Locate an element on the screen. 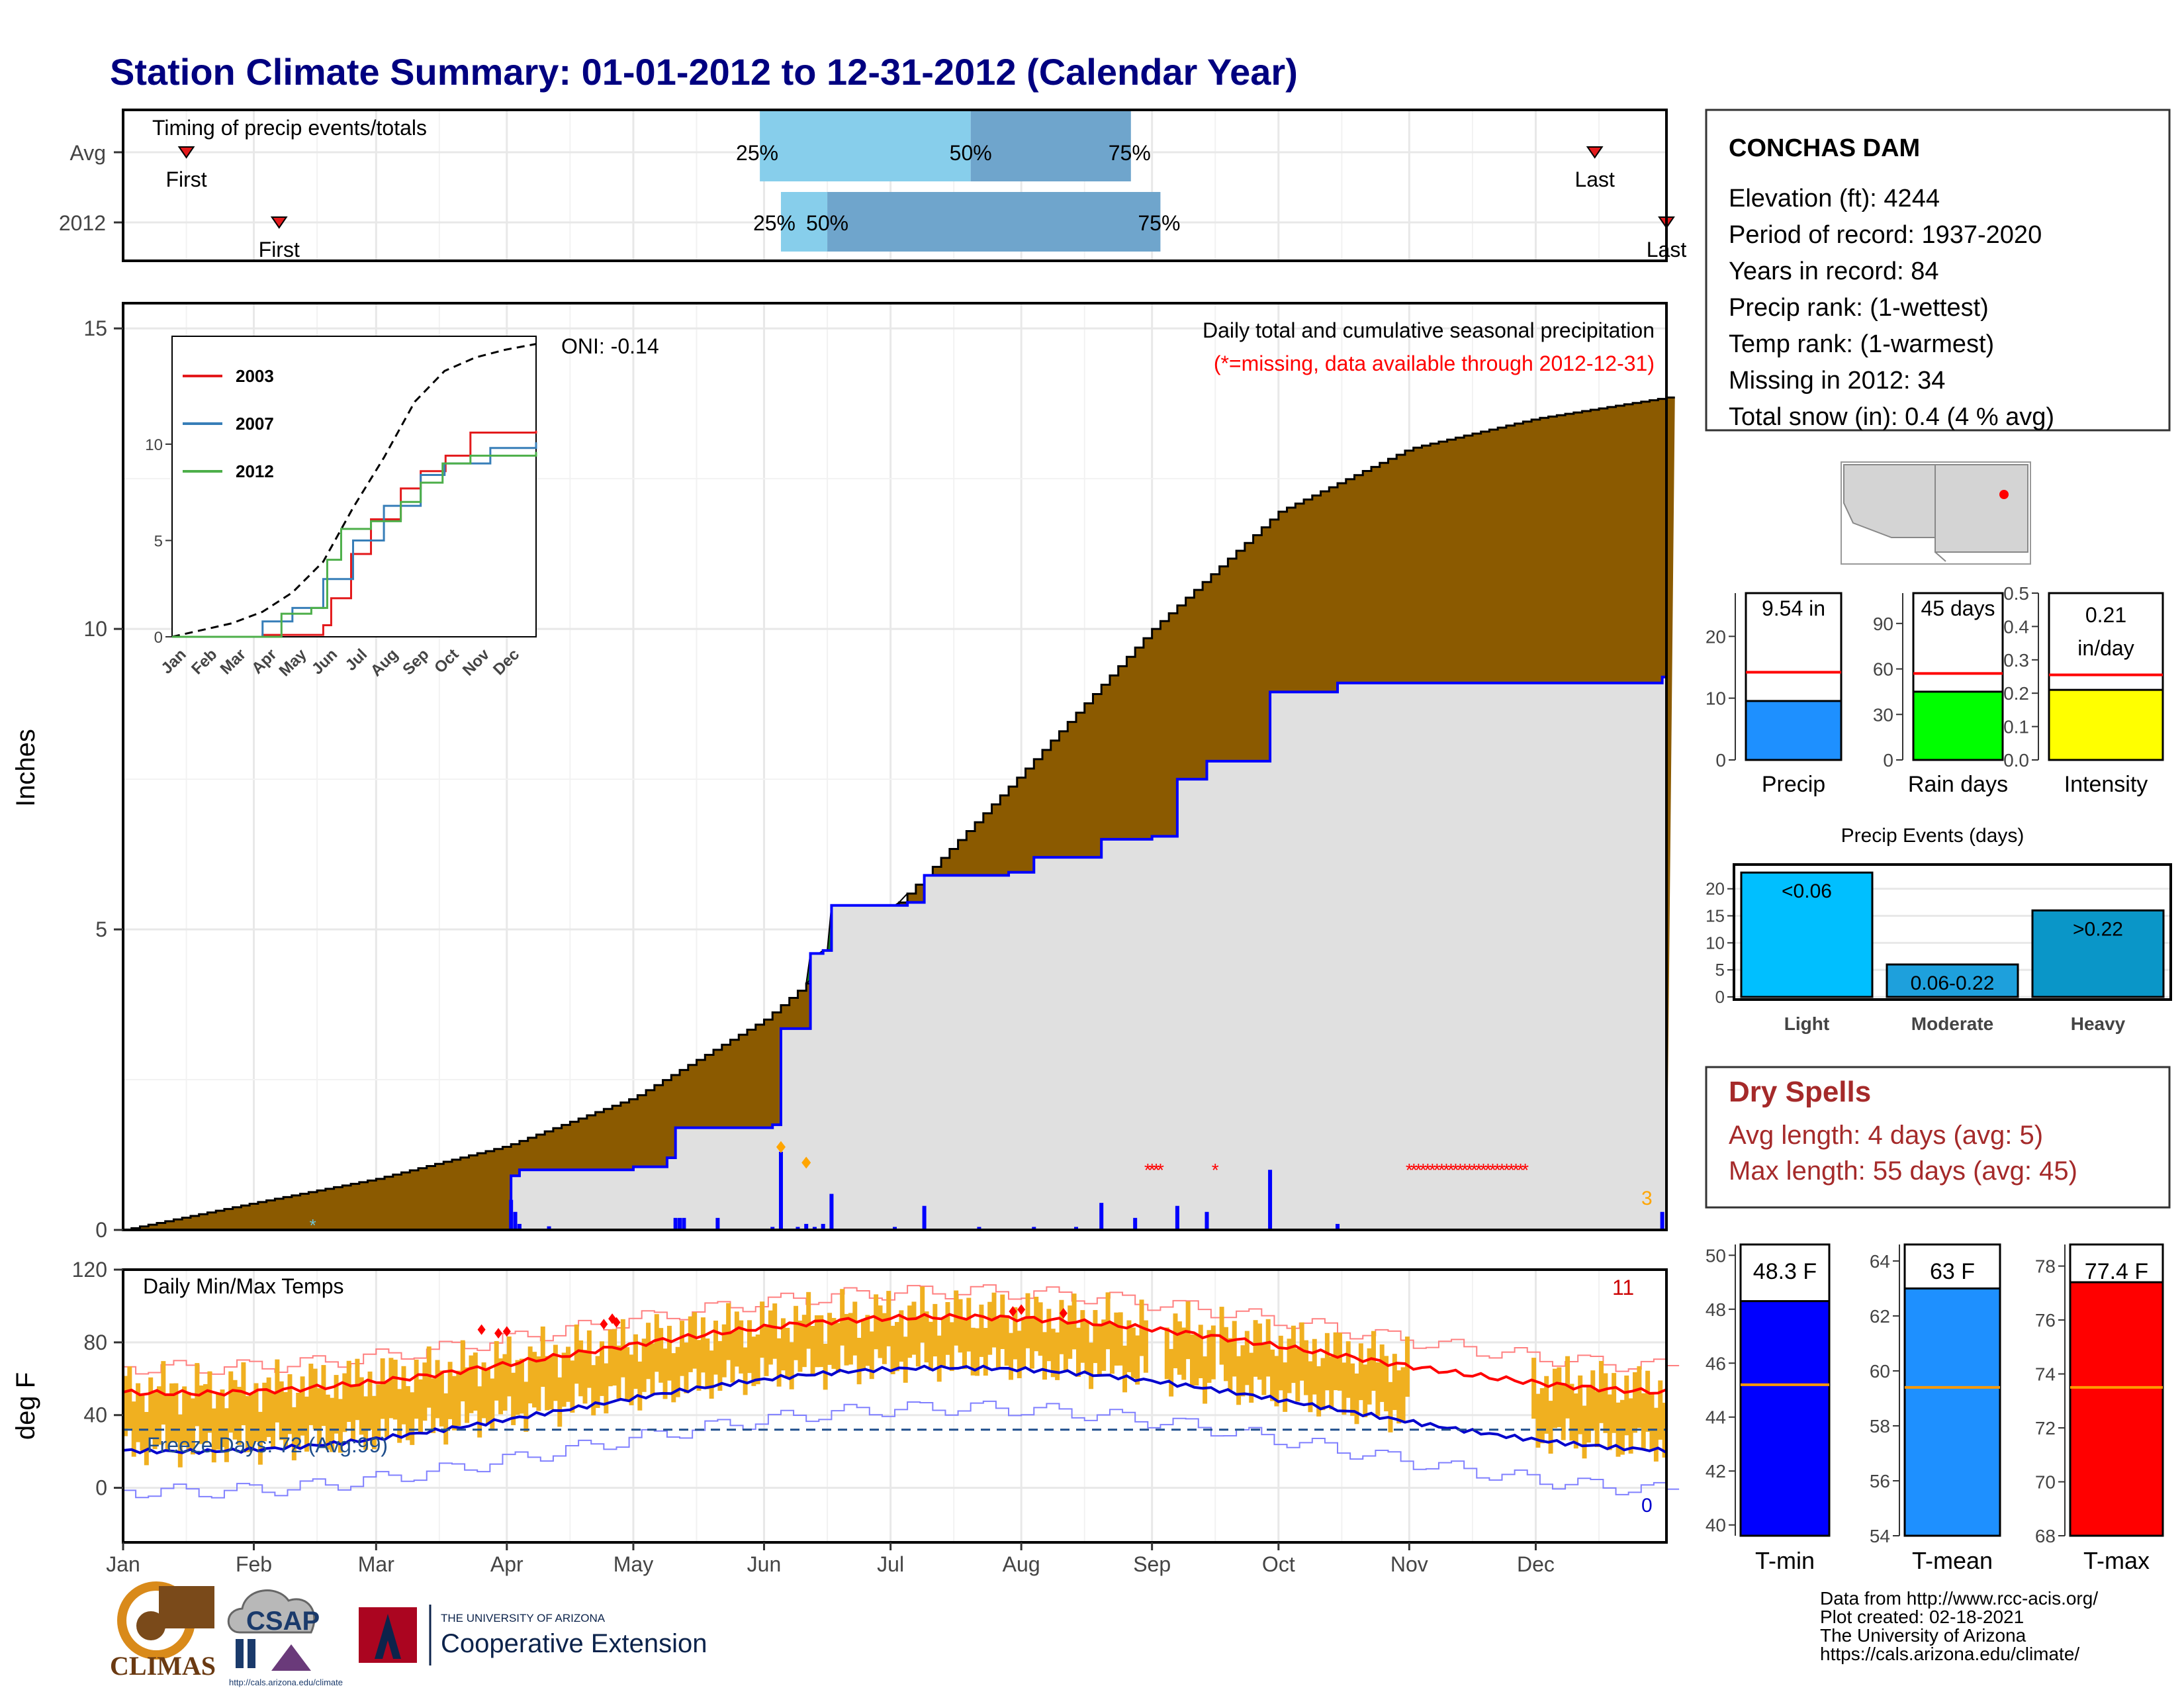  dry-spells-avg: Avg length: 4 days (avg: 5) is located at coordinates (1886, 1135).